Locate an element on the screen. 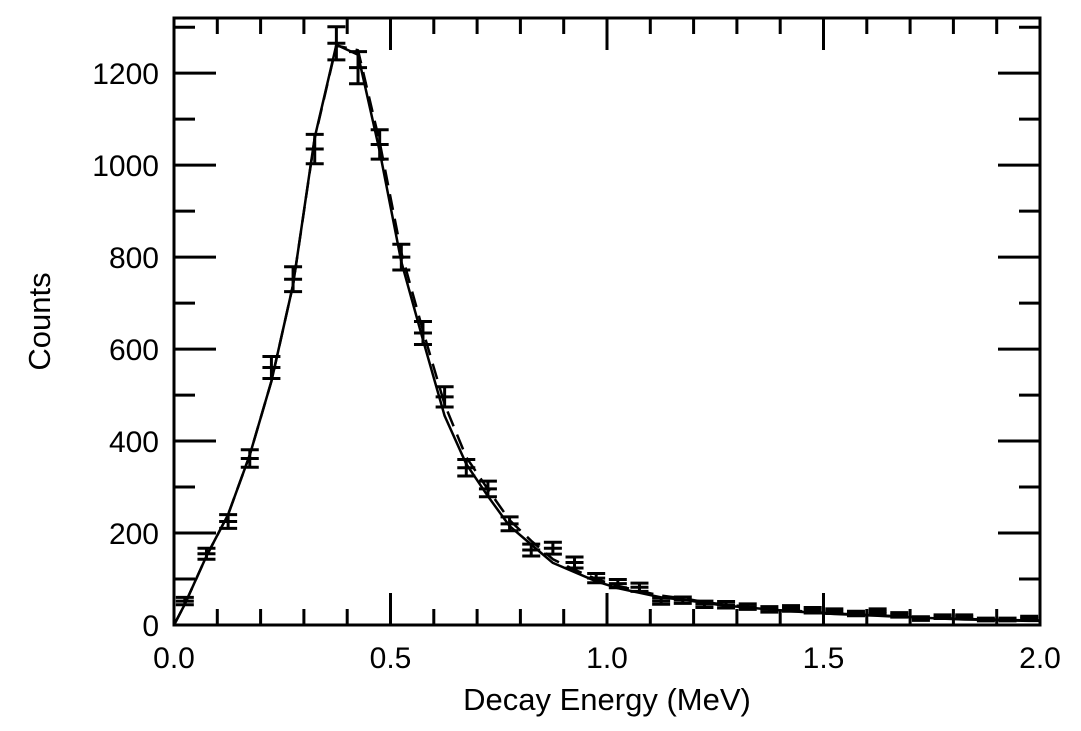 The height and width of the screenshot is (731, 1081). y-tick-label: 1200 is located at coordinates (125, 74).